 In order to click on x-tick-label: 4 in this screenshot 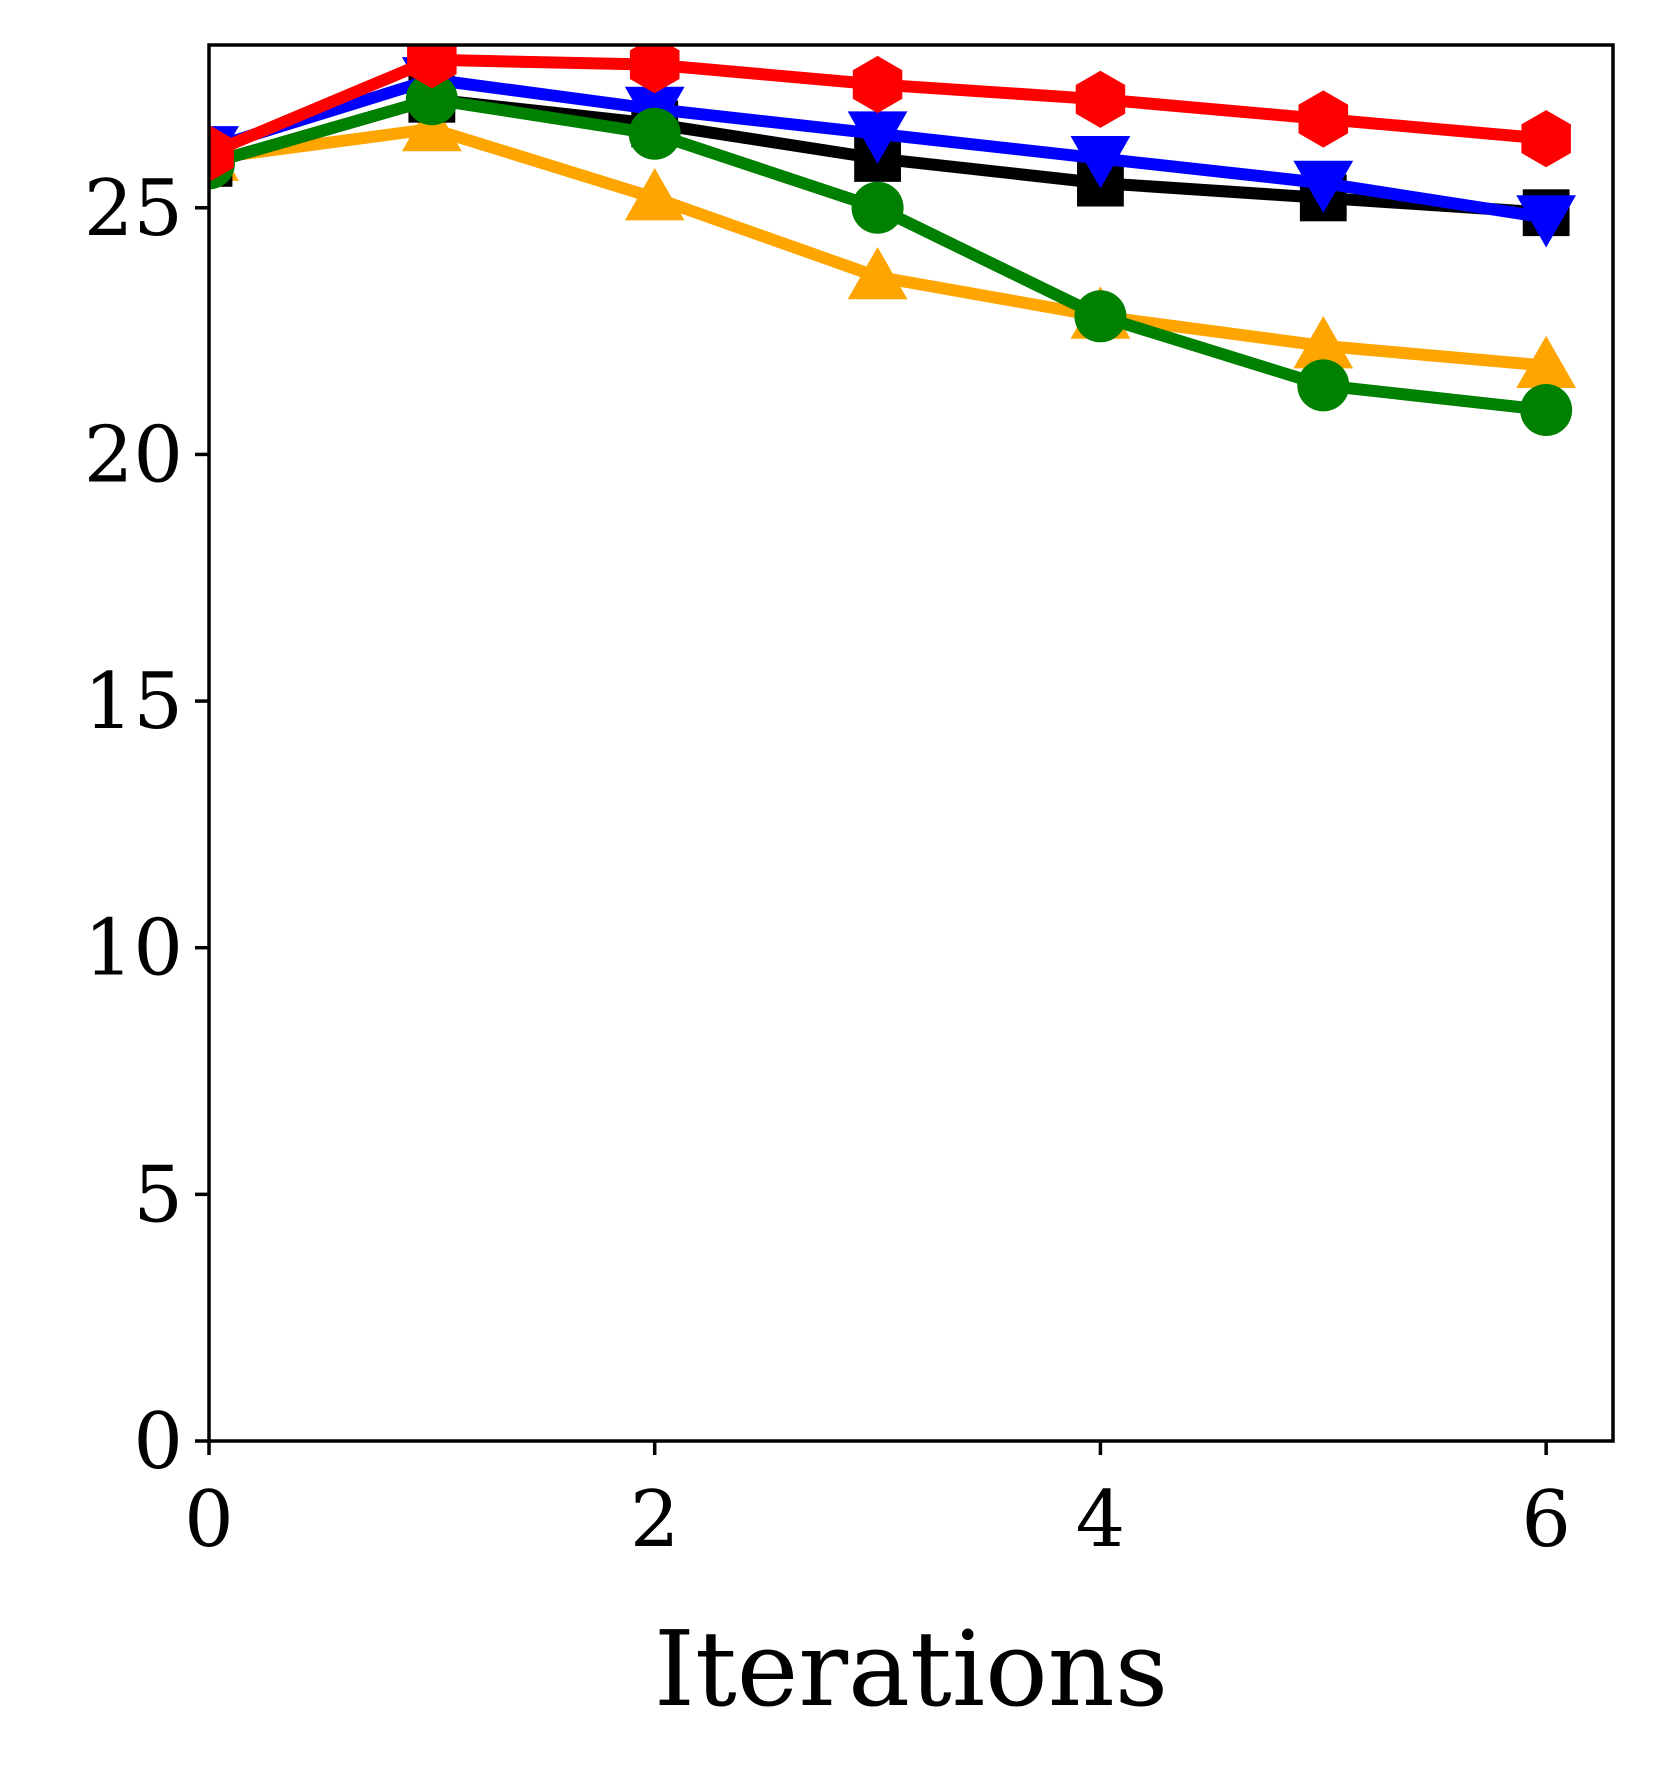, I will do `click(1101, 1520)`.